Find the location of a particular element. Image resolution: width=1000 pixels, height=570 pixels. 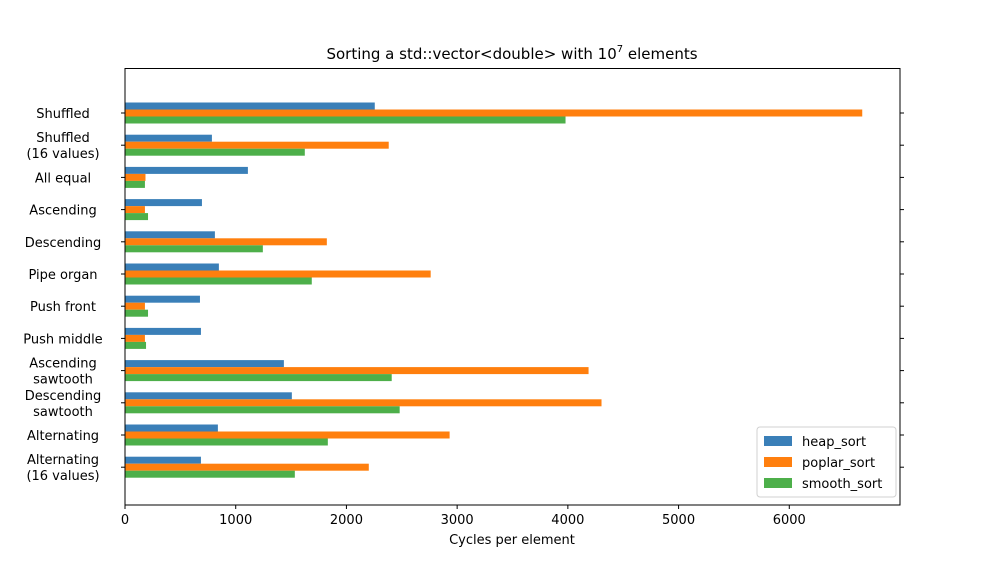

x-axis-label: Cycles per element is located at coordinates (512, 540).